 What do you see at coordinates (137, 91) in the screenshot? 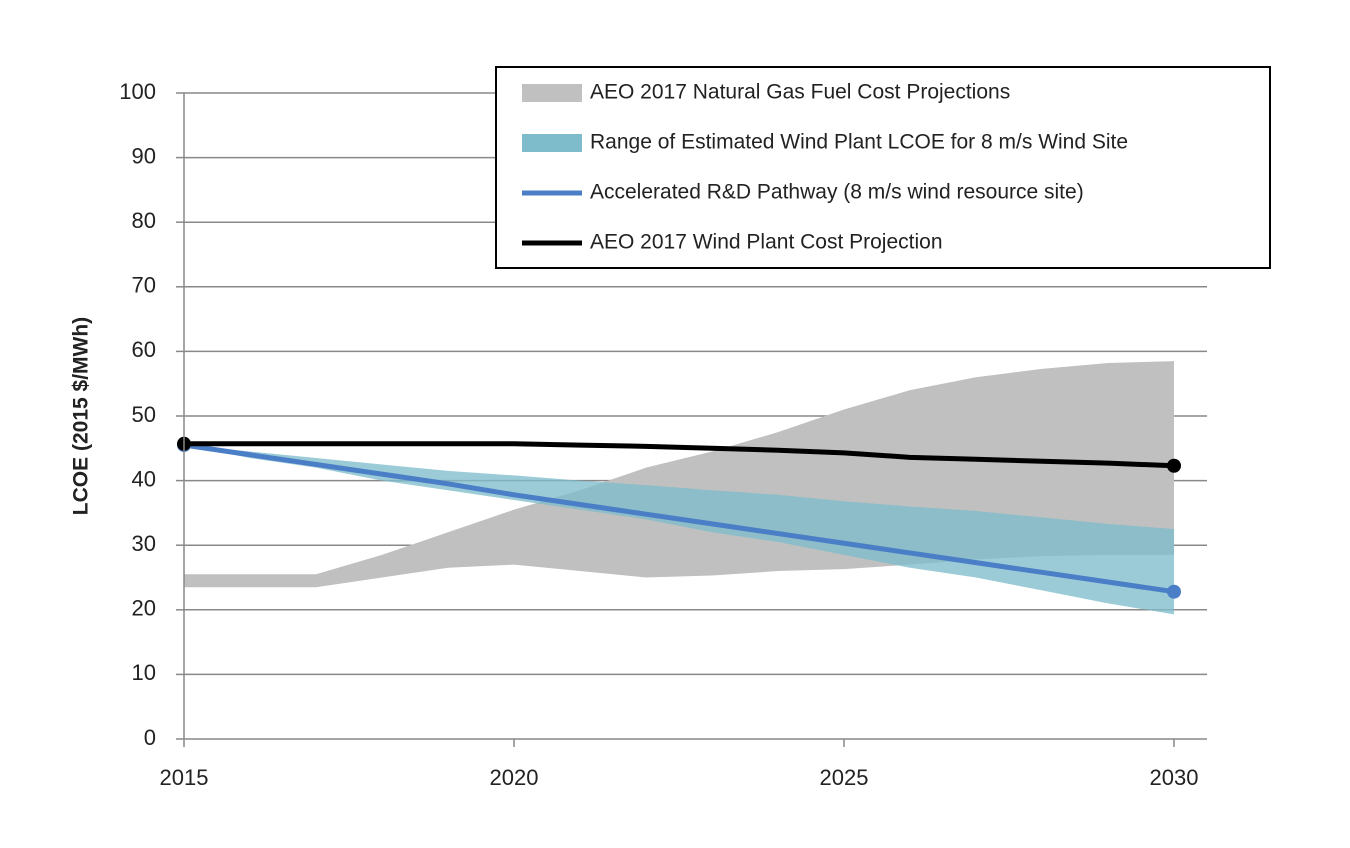
I see `y-tick-label: 100` at bounding box center [137, 91].